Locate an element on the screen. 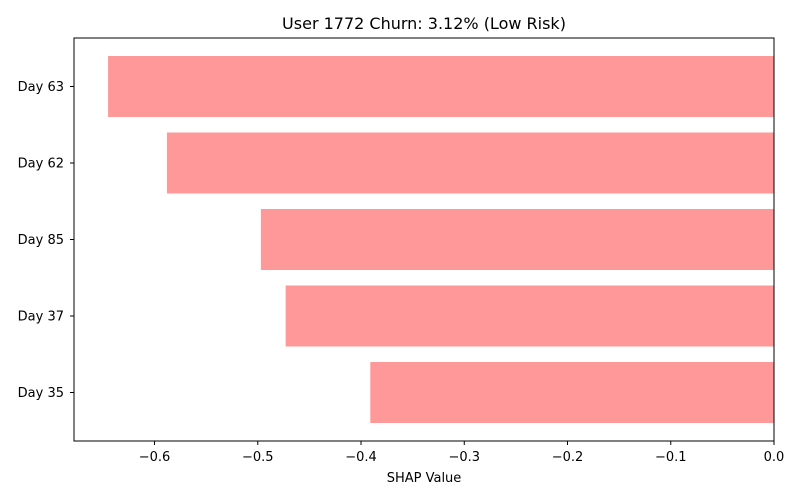 The image size is (800, 500). x-tick-label: 0.0 is located at coordinates (774, 457).